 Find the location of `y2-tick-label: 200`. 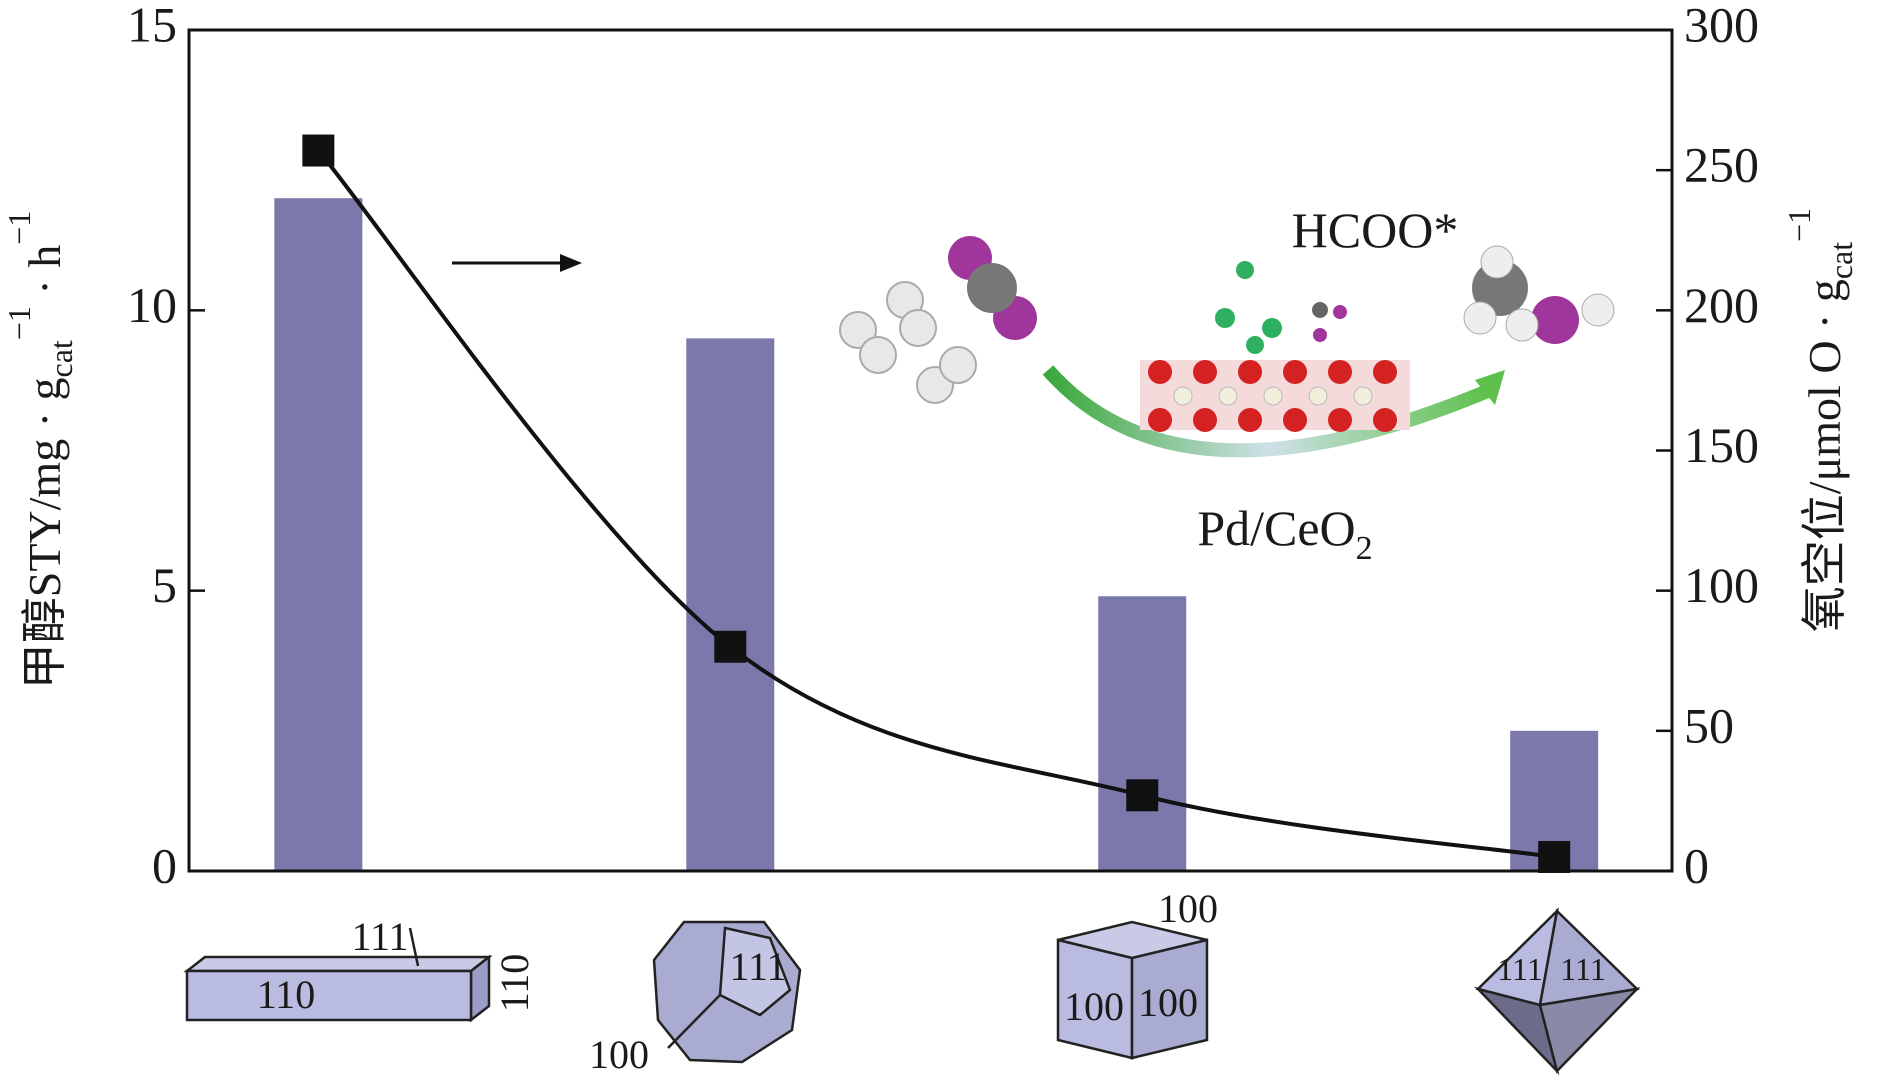

y2-tick-label: 200 is located at coordinates (1721, 305).